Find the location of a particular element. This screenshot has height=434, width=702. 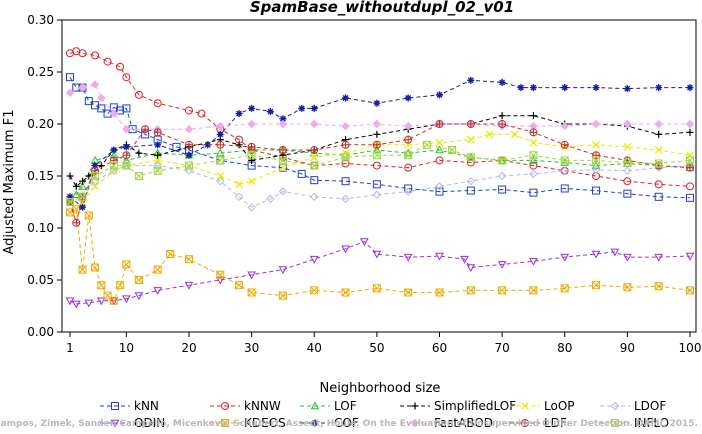

series-fastabod is located at coordinates (380, 107).